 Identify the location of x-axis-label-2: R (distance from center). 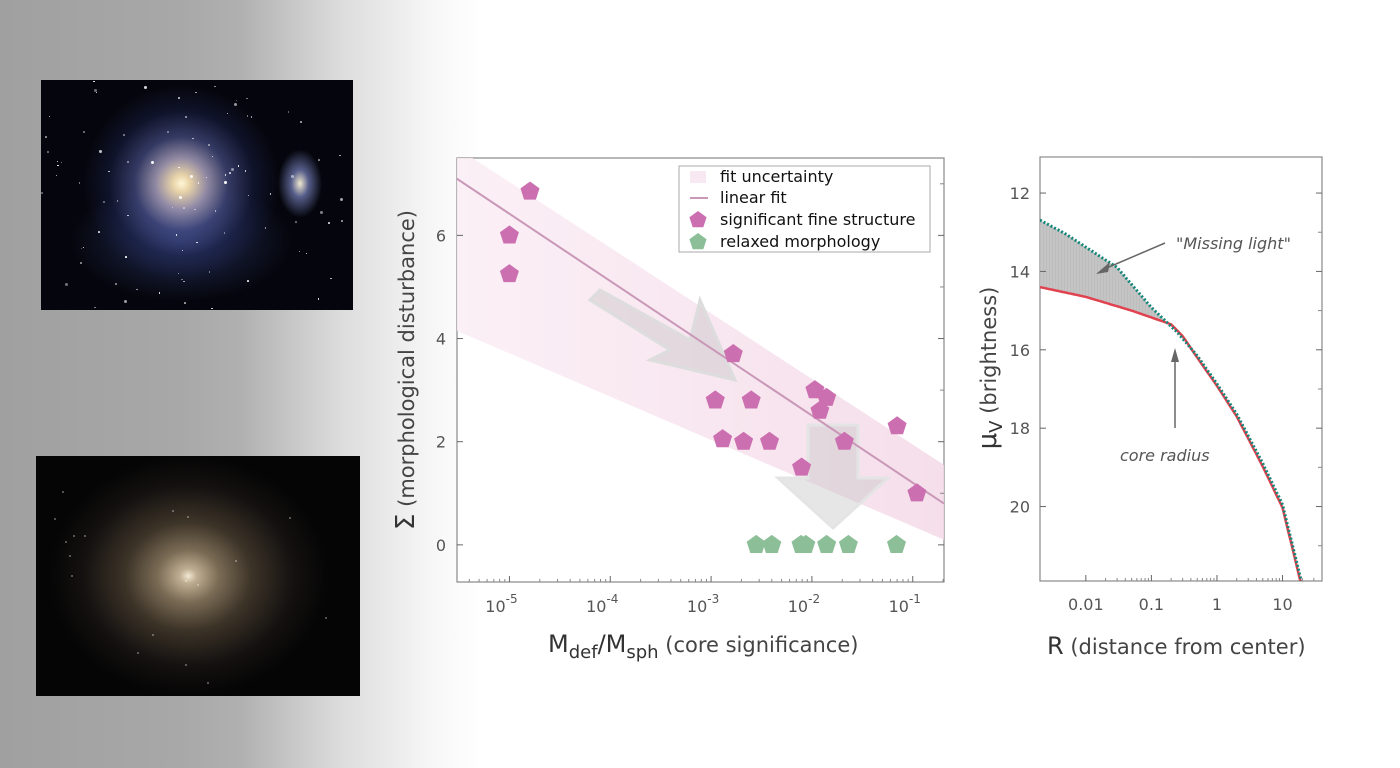
(1176, 646).